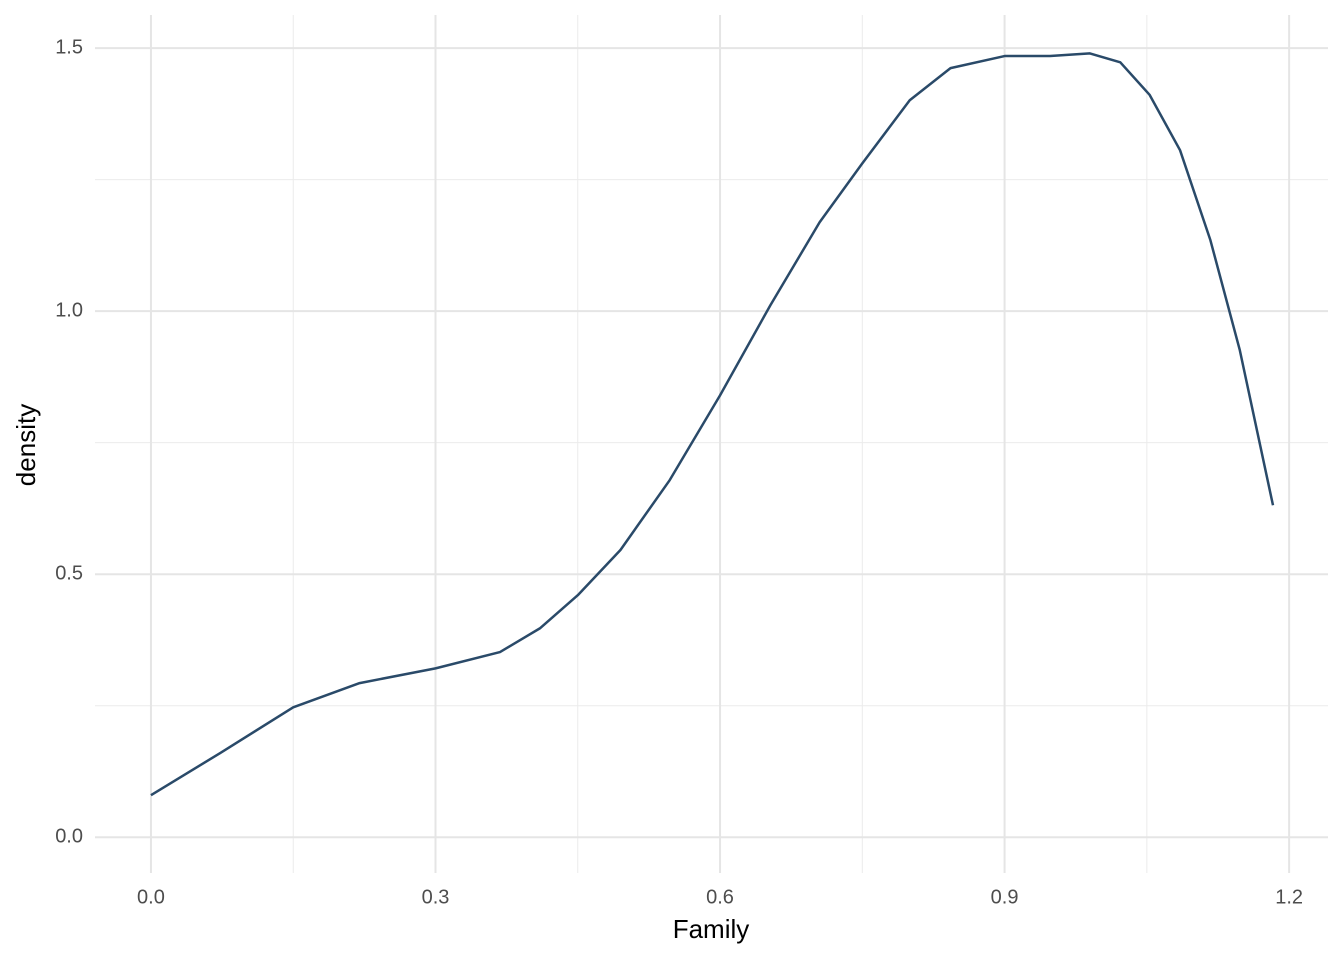 Image resolution: width=1344 pixels, height=960 pixels. What do you see at coordinates (69, 573) in the screenshot?
I see `y-tick-label: 0.5` at bounding box center [69, 573].